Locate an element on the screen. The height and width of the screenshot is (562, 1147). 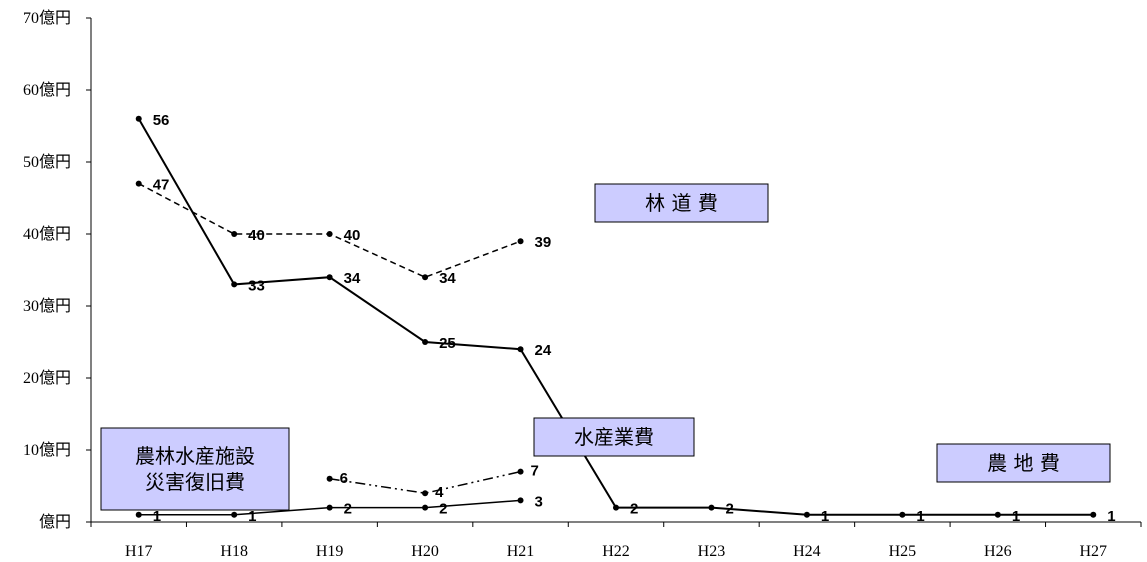
annotation-label: 林 道 費 is located at coordinates (681, 203).